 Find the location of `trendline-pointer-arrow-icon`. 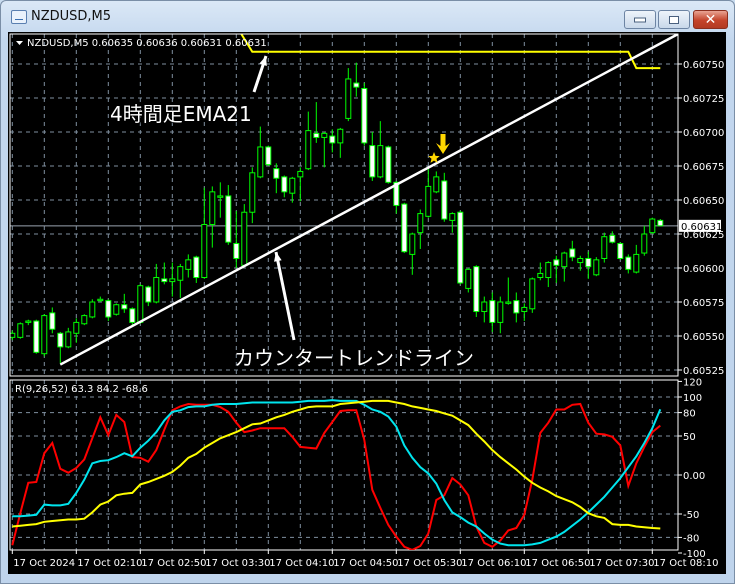

trendline-pointer-arrow-icon is located at coordinates (285, 296).